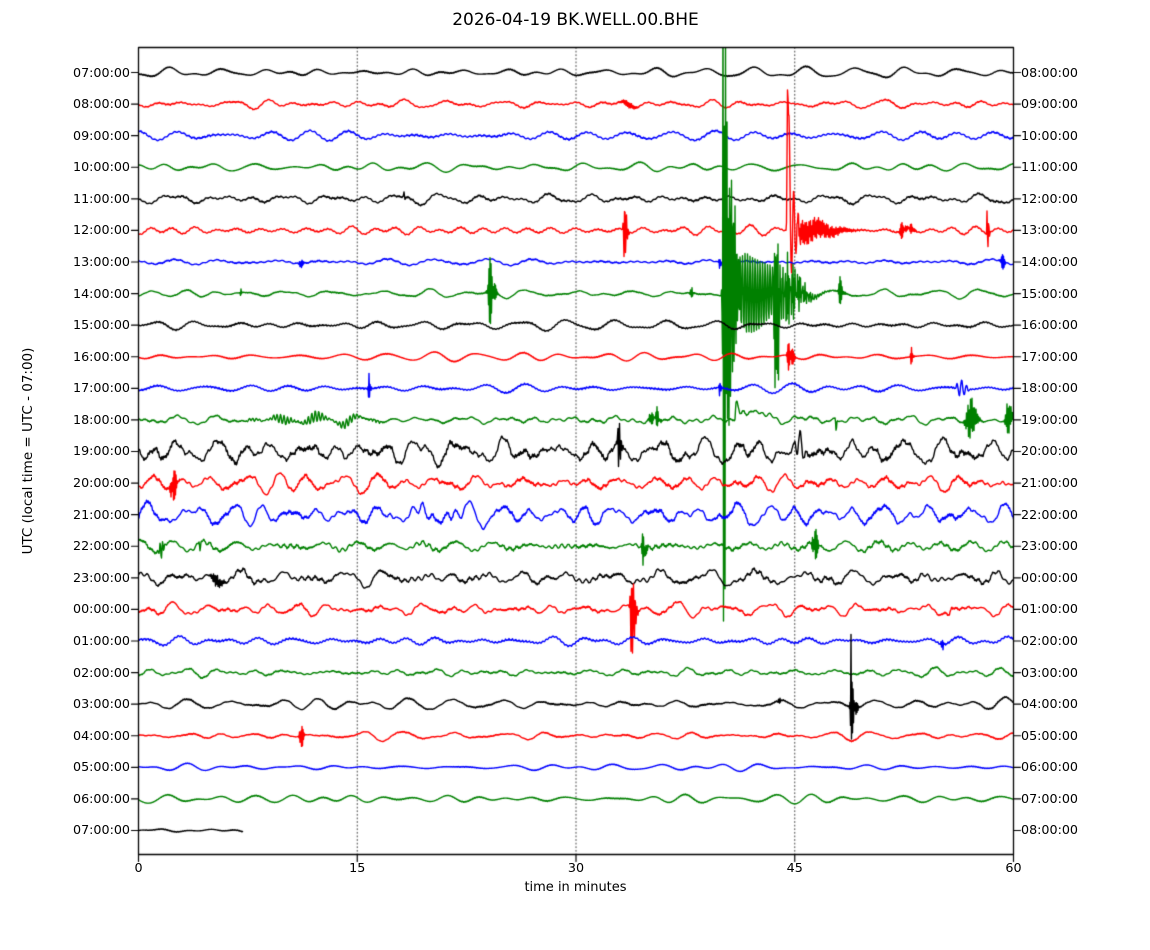 The height and width of the screenshot is (950, 1150). Describe the element at coordinates (1049, 261) in the screenshot. I see `local-time-label: 14:00:00` at that location.